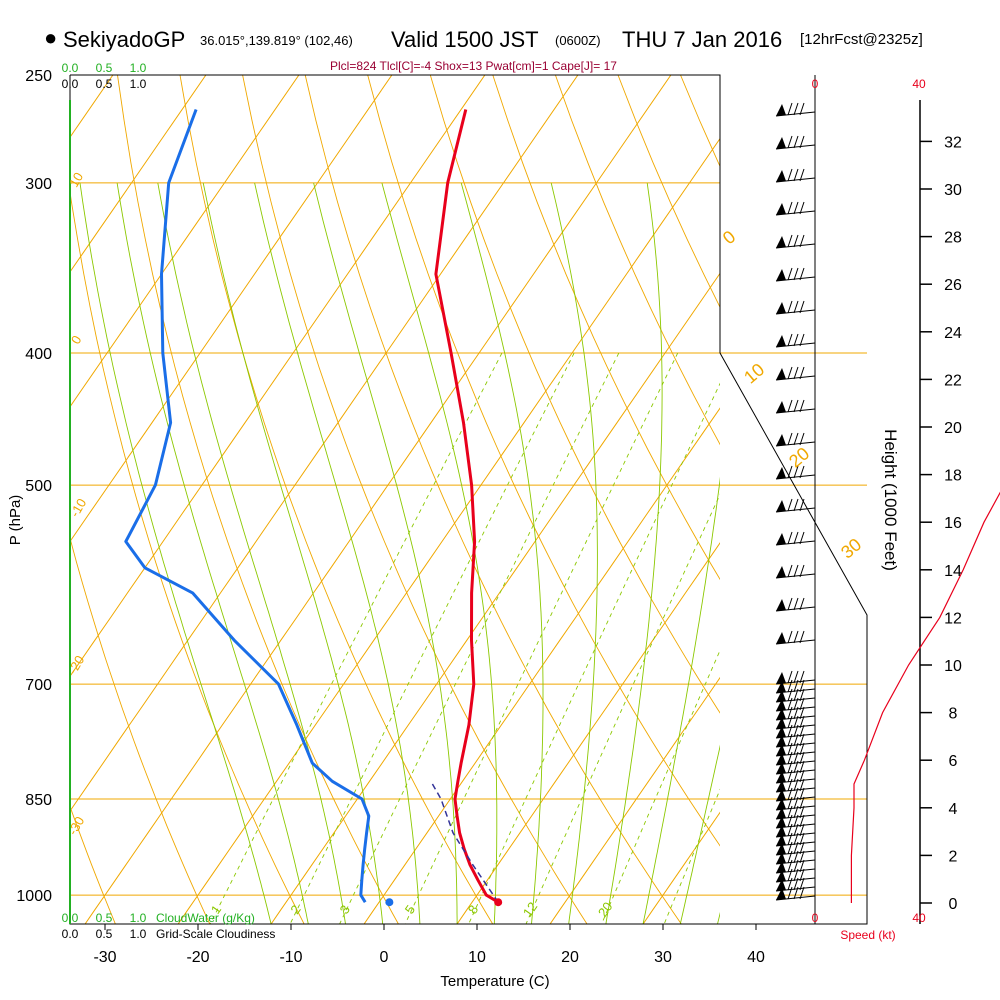 This screenshot has height=1000, width=1000. I want to click on height-tick-label: 28, so click(953, 238).